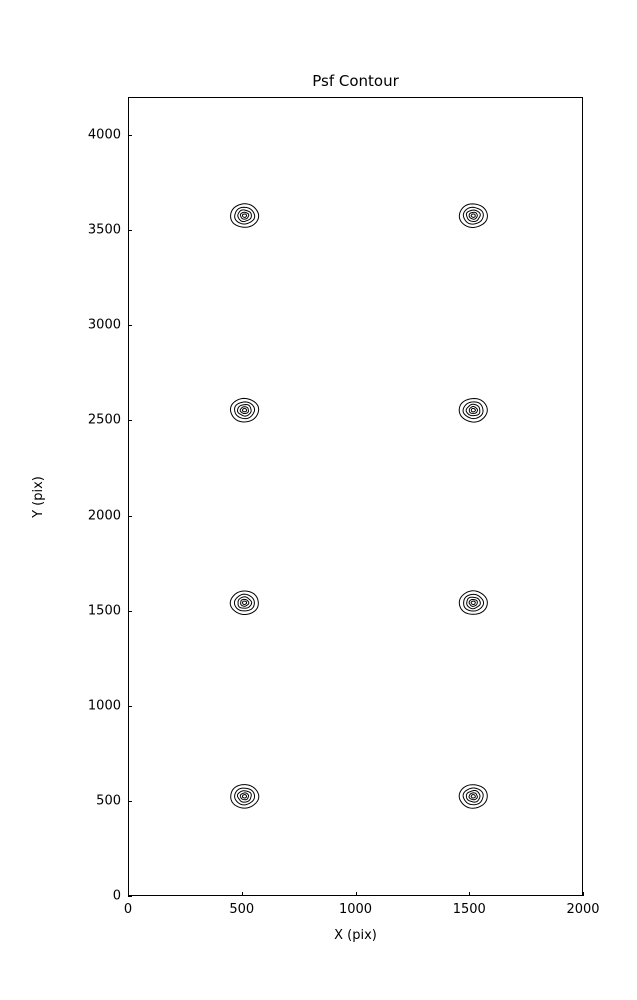 The height and width of the screenshot is (1000, 637). I want to click on y-tick-label: 2500, so click(104, 420).